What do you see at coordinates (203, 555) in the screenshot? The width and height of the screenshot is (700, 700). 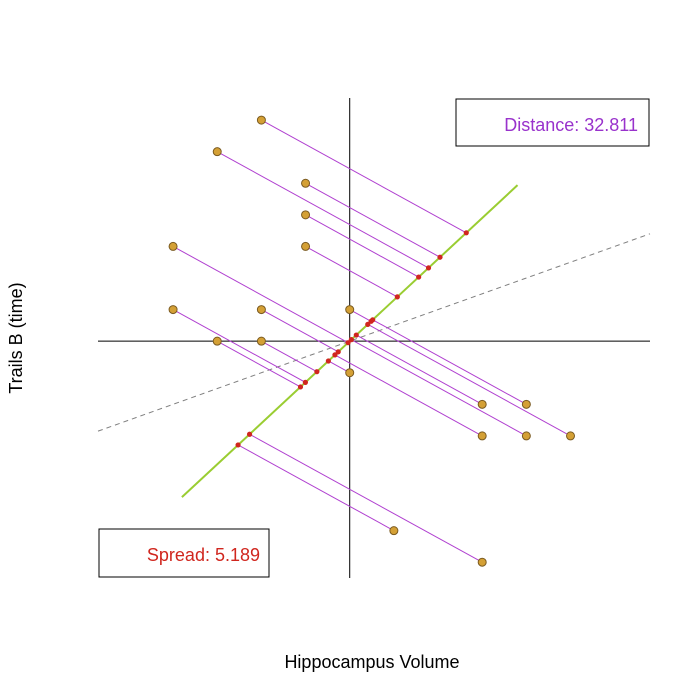 I see `spread-label: Spread: 5.189` at bounding box center [203, 555].